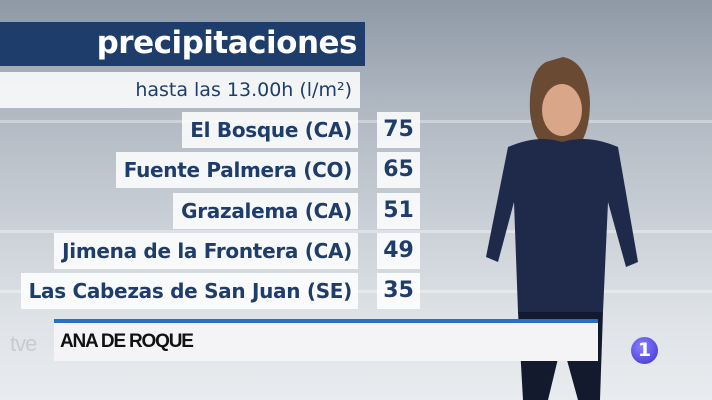 The image size is (712, 400). I want to click on graphic-subtitle: hasta las 13.00h (l/m²), so click(180, 90).